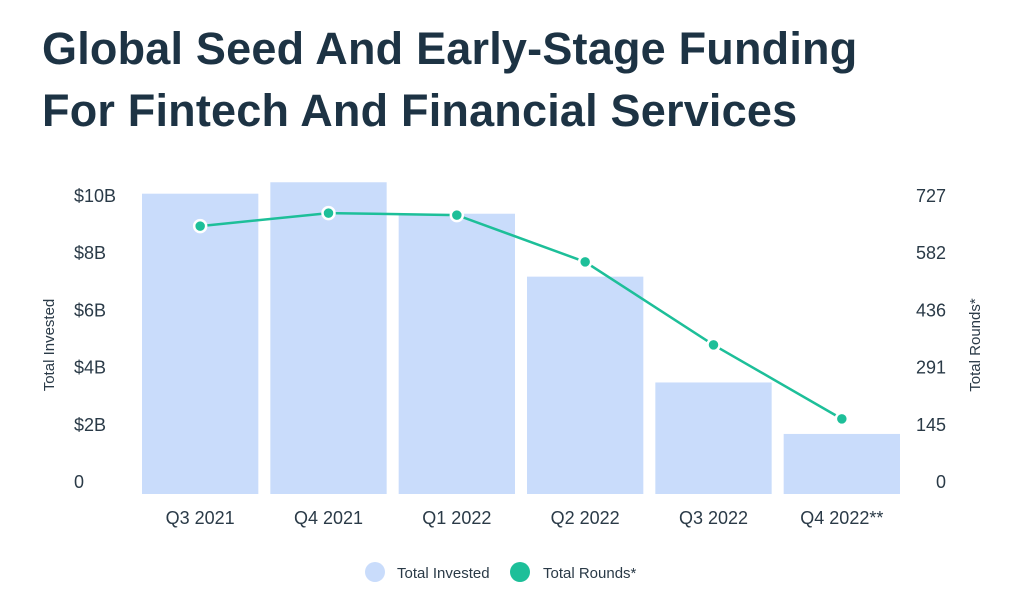  Describe the element at coordinates (931, 368) in the screenshot. I see `y2-tick-label: 291` at that location.